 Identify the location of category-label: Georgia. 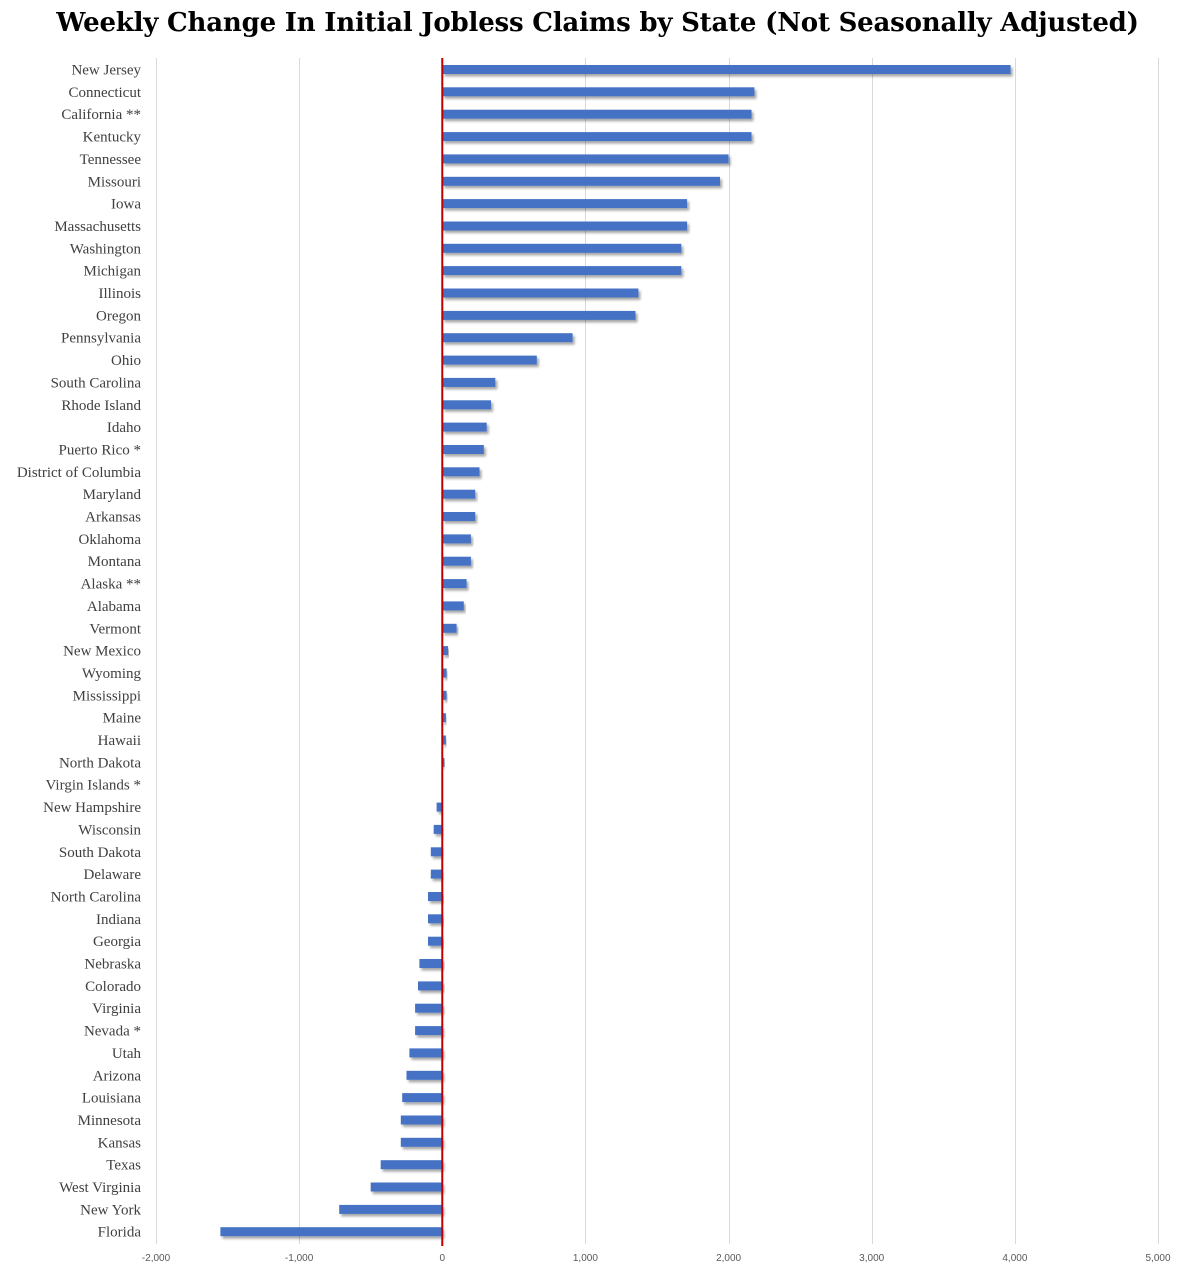
(117, 942).